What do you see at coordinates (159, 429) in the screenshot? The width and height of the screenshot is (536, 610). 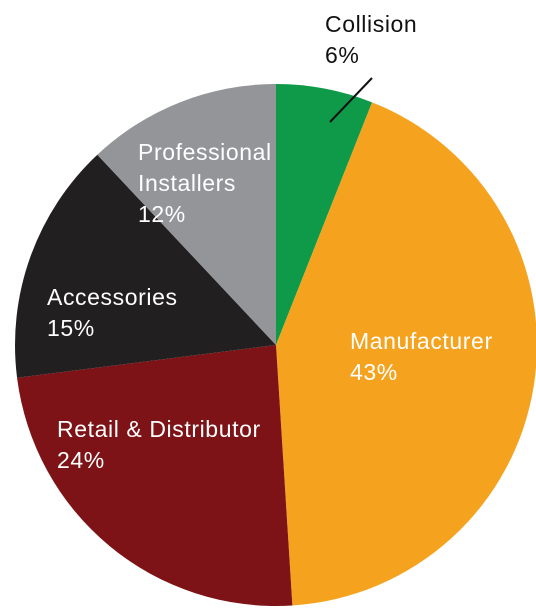 I see `slice-label-name: Retail & Distributor` at bounding box center [159, 429].